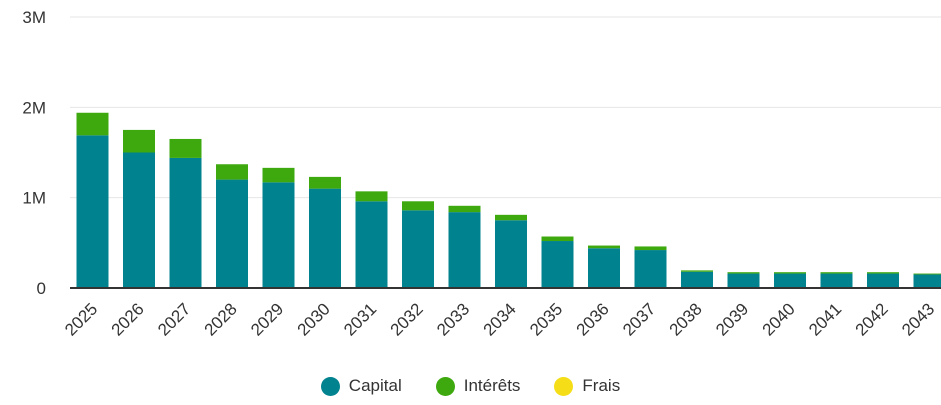 Image resolution: width=941 pixels, height=405 pixels. What do you see at coordinates (564, 386) in the screenshot?
I see `legend-swatch-frais` at bounding box center [564, 386].